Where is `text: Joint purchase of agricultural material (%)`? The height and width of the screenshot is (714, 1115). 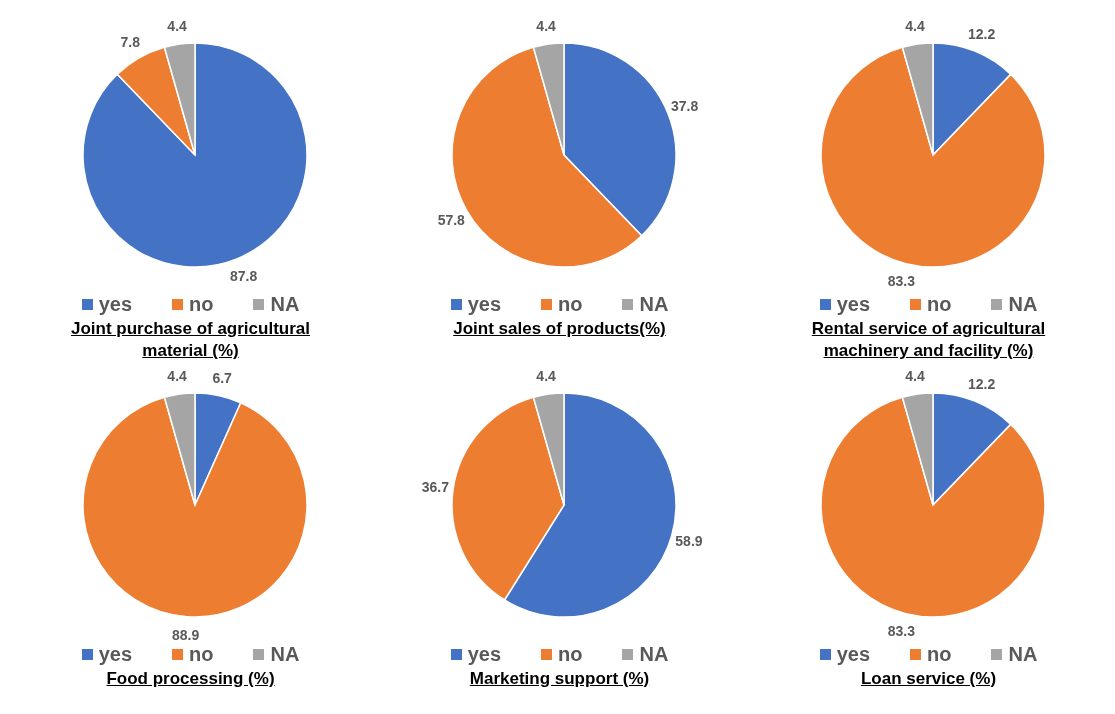
text: Joint purchase of agricultural material (%) is located at coordinates (190, 340).